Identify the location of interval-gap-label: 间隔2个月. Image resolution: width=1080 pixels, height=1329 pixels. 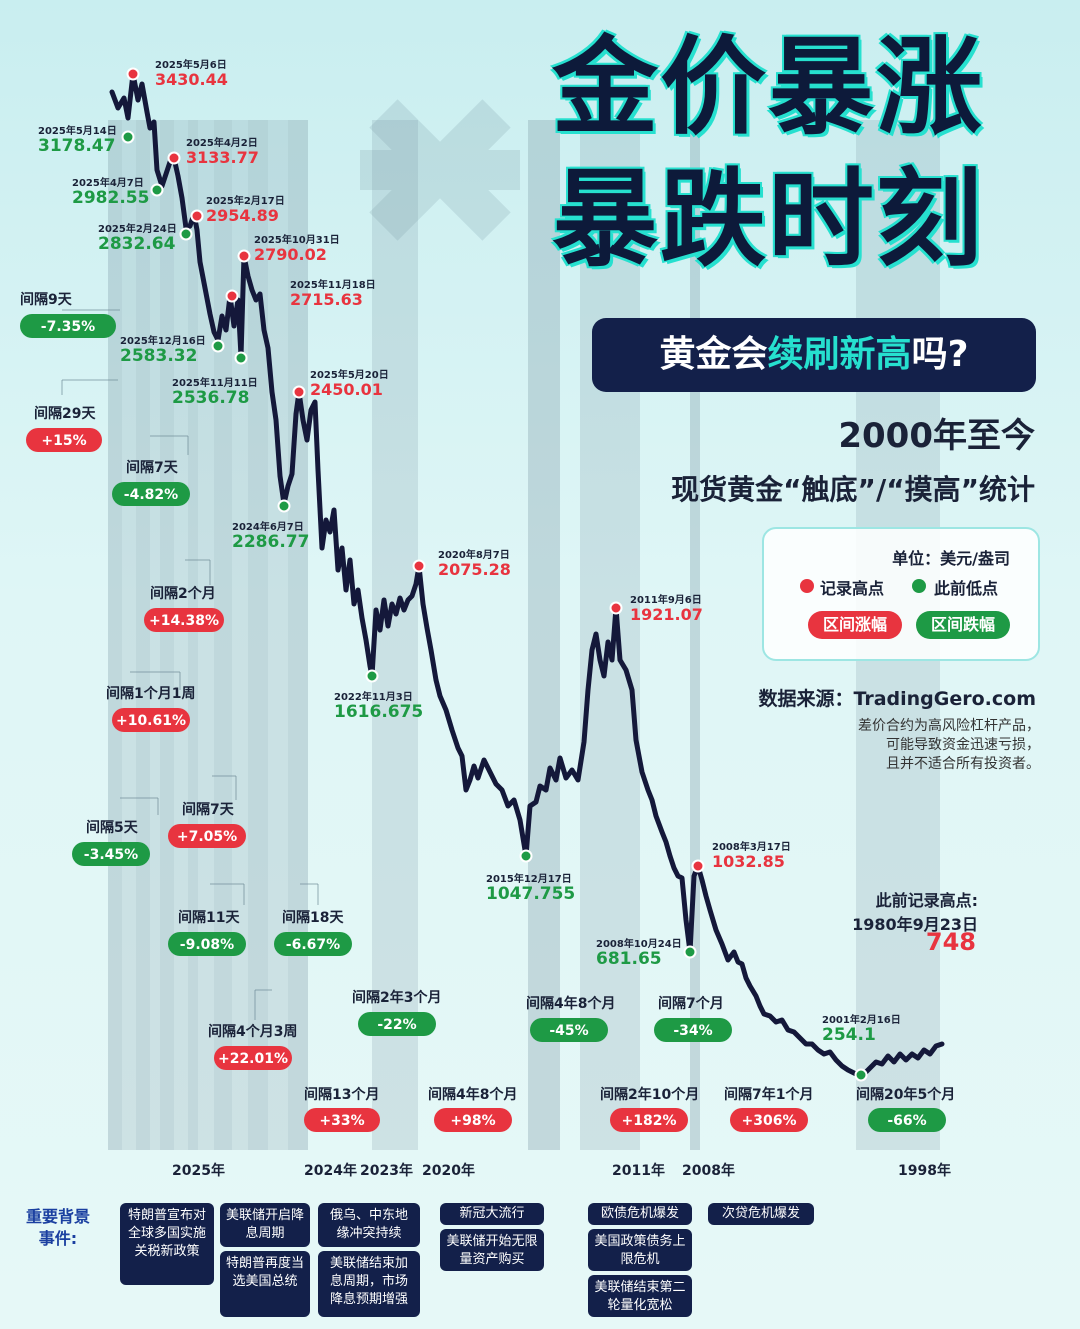
(183, 593).